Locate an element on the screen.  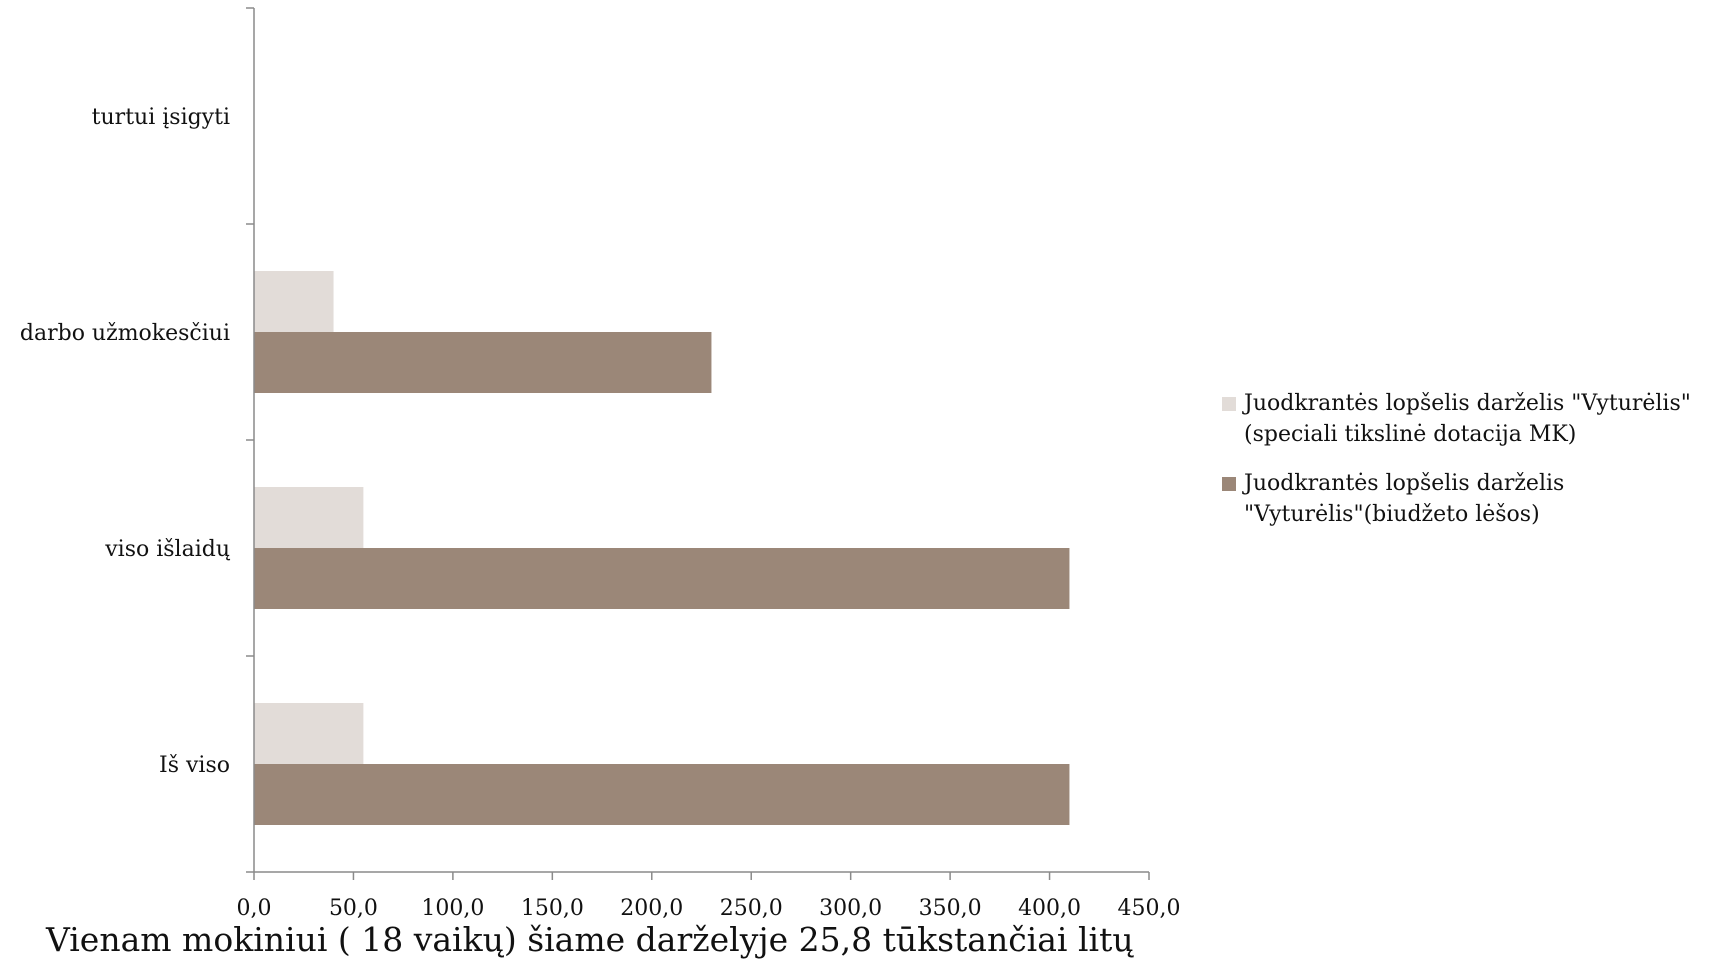
x-tick-label: 350,0 is located at coordinates (950, 908).